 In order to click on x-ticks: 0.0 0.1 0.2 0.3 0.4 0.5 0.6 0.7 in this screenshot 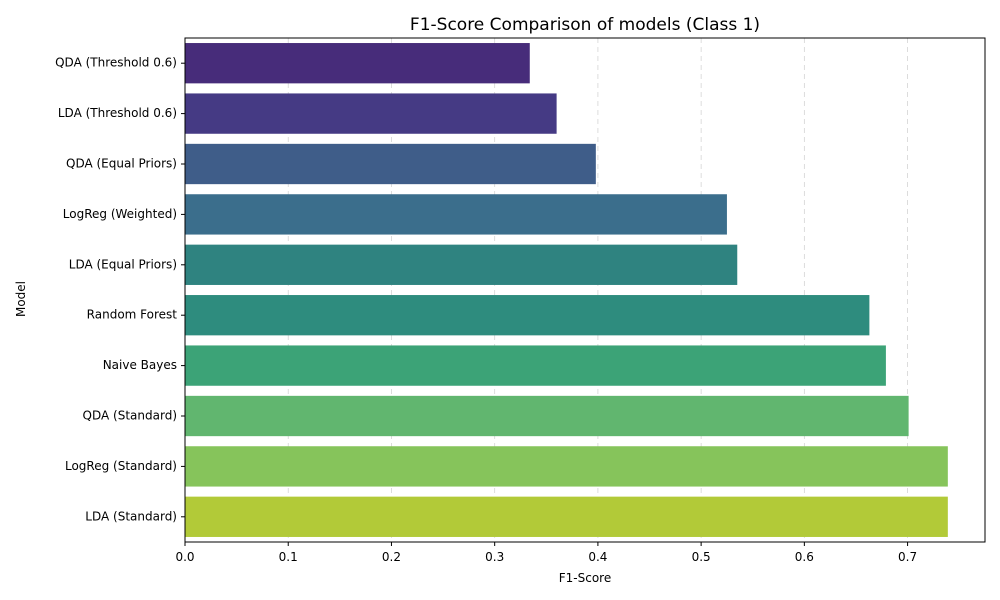, I will do `click(546, 553)`.